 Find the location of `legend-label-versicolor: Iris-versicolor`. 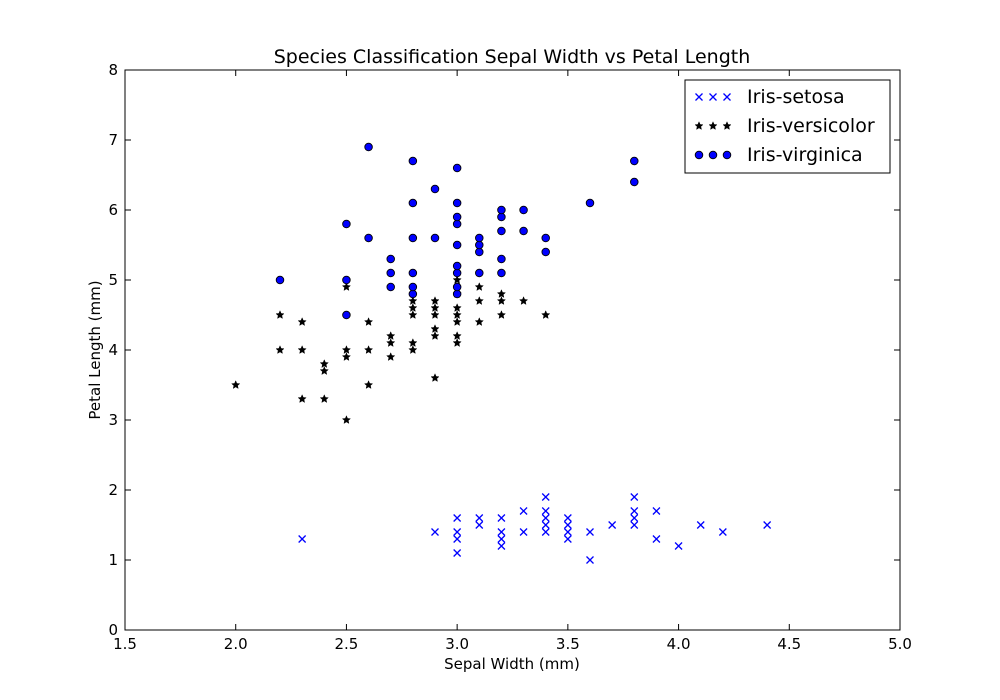

legend-label-versicolor: Iris-versicolor is located at coordinates (811, 126).